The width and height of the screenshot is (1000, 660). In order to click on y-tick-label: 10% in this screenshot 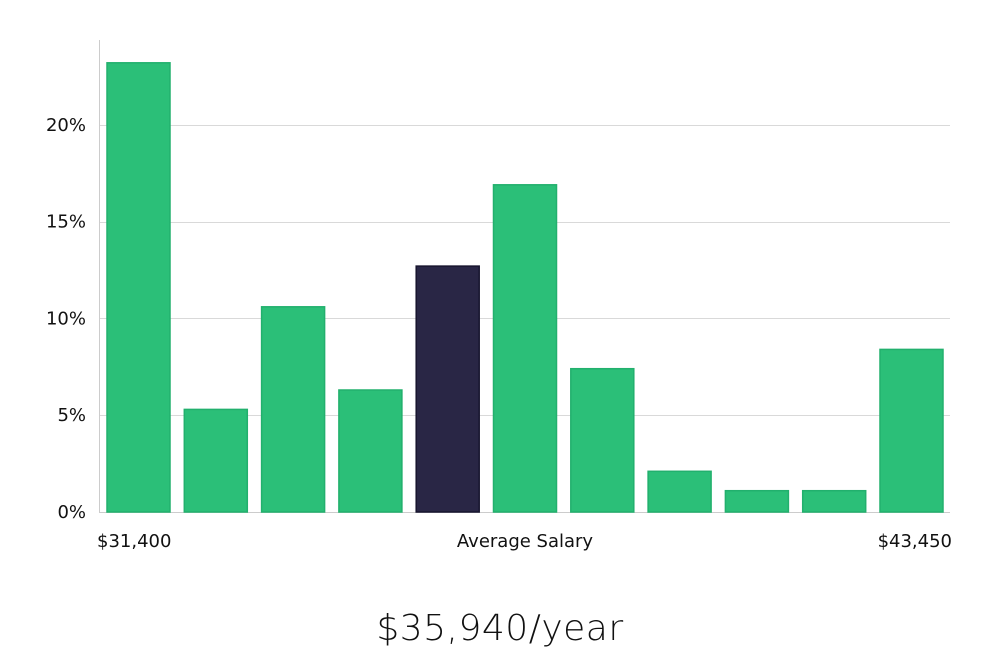, I will do `click(66, 318)`.